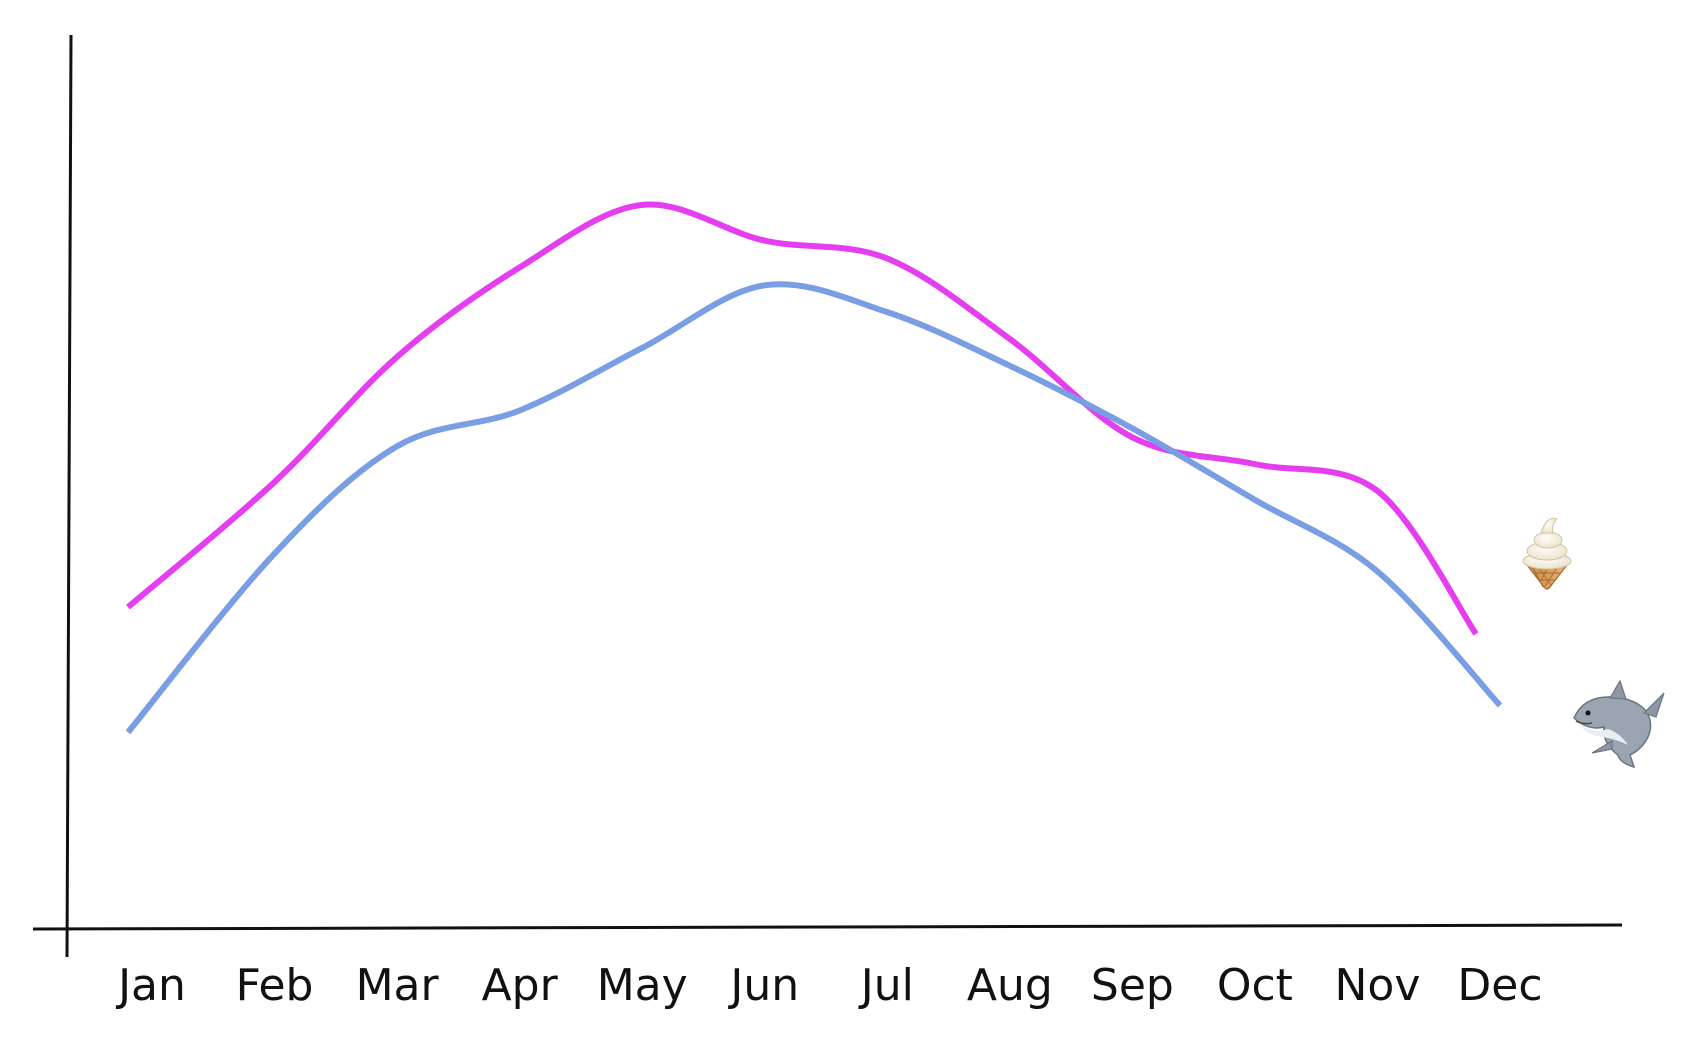  What do you see at coordinates (275, 985) in the screenshot?
I see `x-tick-label: Feb` at bounding box center [275, 985].